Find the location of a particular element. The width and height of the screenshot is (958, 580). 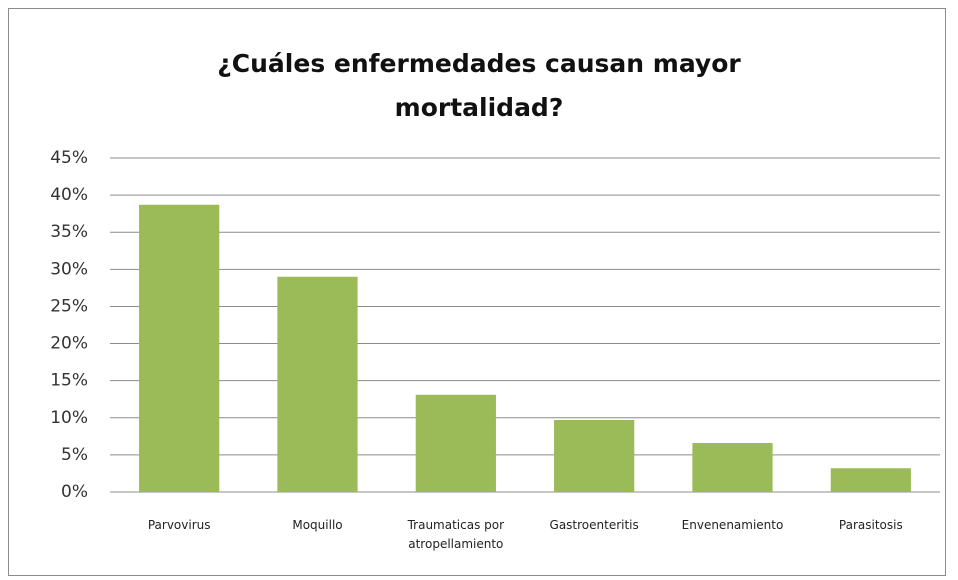

x-tick-label: Parasitosis is located at coordinates (870, 525).